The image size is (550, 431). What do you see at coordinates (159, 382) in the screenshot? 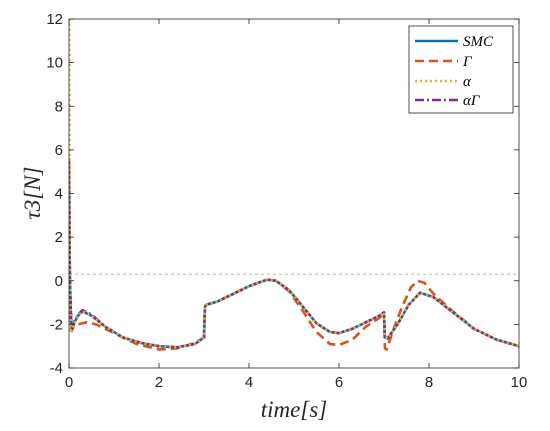
I see `x-tick-label: 2` at bounding box center [159, 382].